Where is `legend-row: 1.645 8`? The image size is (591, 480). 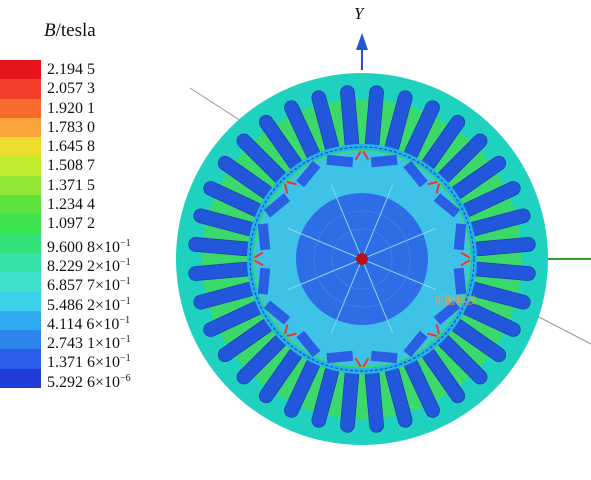 legend-row: 1.645 8 is located at coordinates (80, 147).